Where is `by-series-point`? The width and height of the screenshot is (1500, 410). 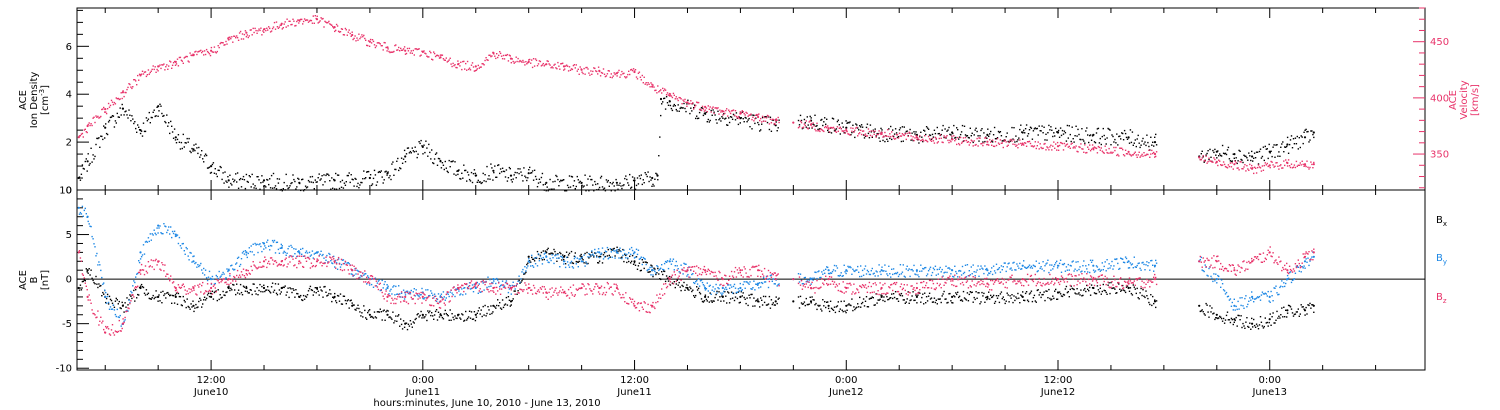 by-series-point is located at coordinates (1234, 305).